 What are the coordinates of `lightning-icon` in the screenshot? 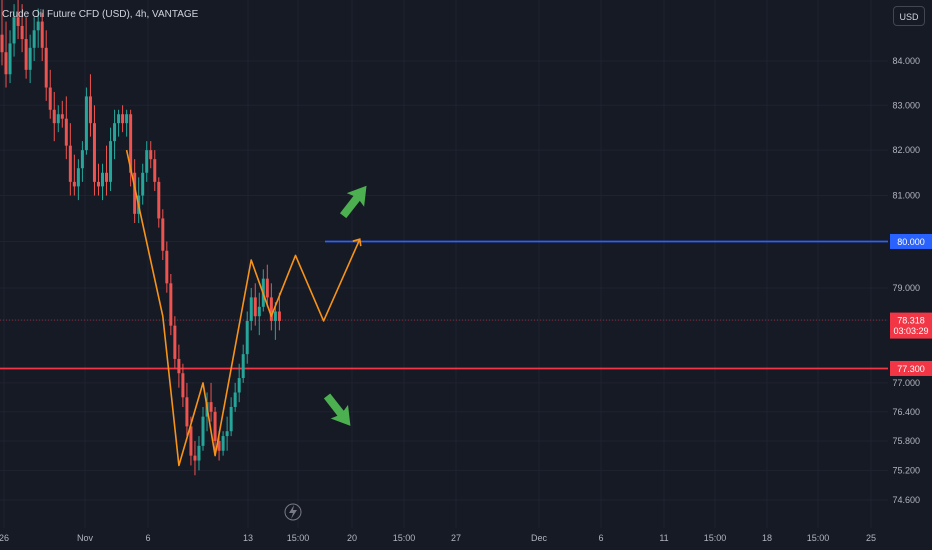 It's located at (293, 512).